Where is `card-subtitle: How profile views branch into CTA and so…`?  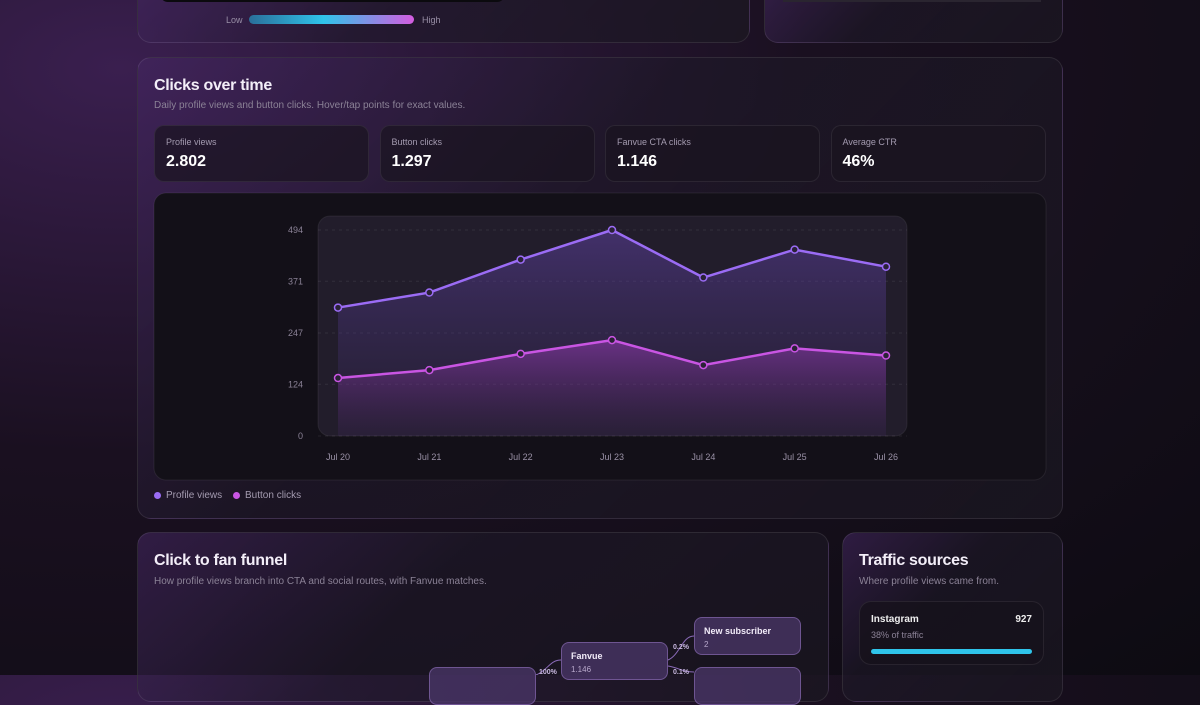 card-subtitle: How profile views branch into CTA and so… is located at coordinates (320, 581).